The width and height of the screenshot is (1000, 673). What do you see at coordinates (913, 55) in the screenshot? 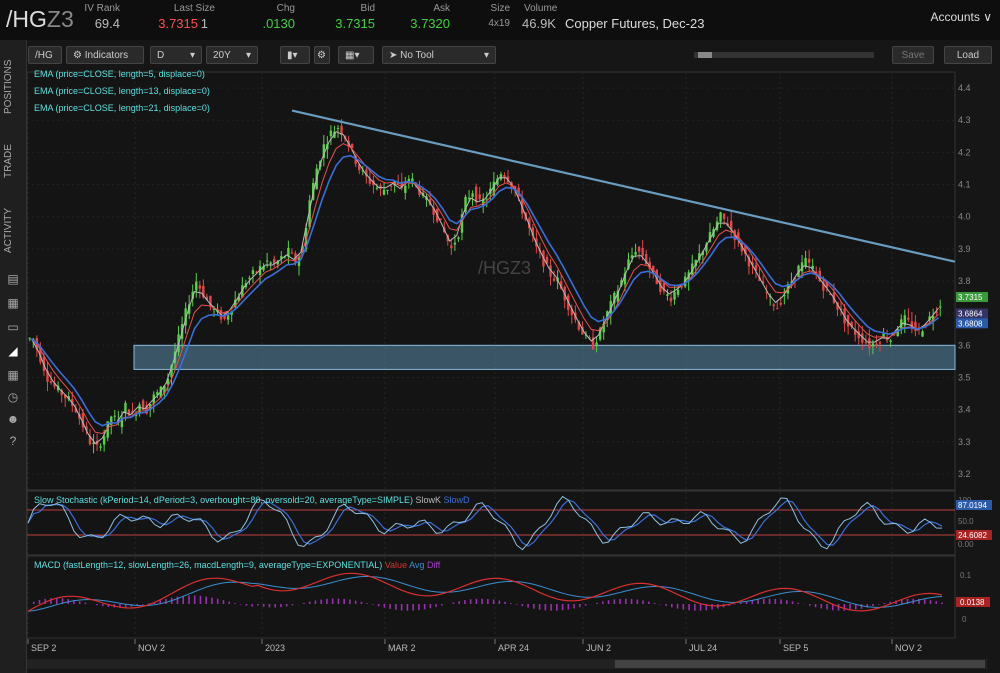
I see `save-button: Save` at bounding box center [913, 55].